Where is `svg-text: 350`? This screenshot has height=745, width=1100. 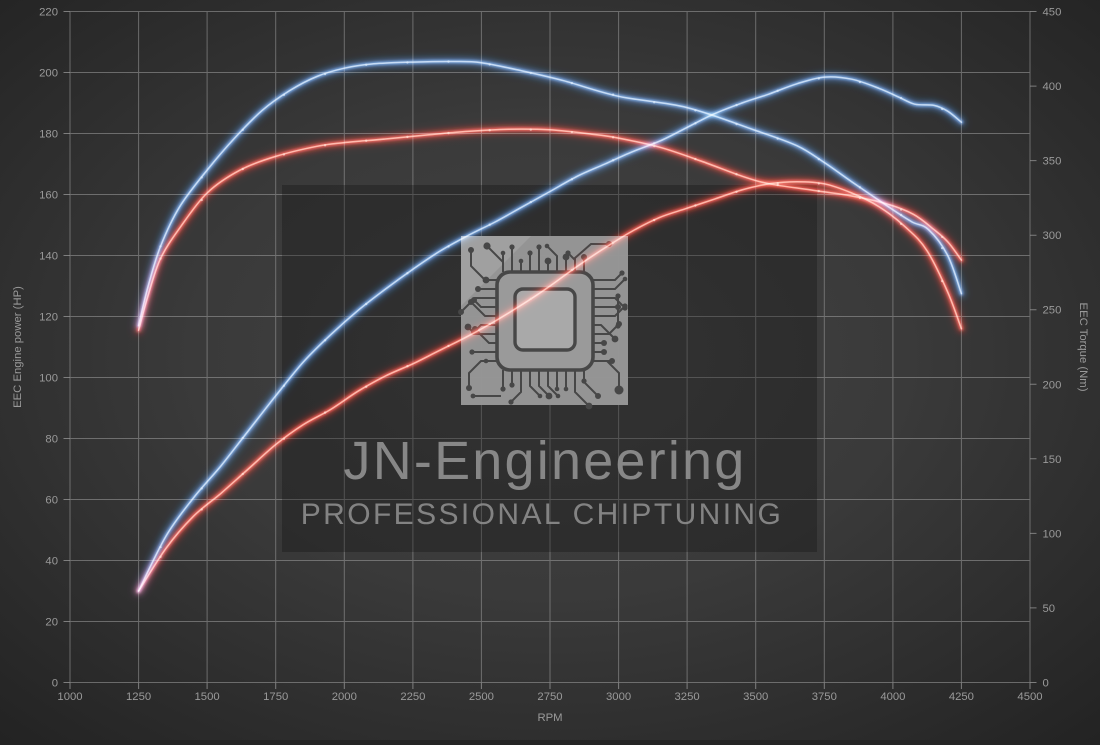 svg-text: 350 is located at coordinates (1052, 162).